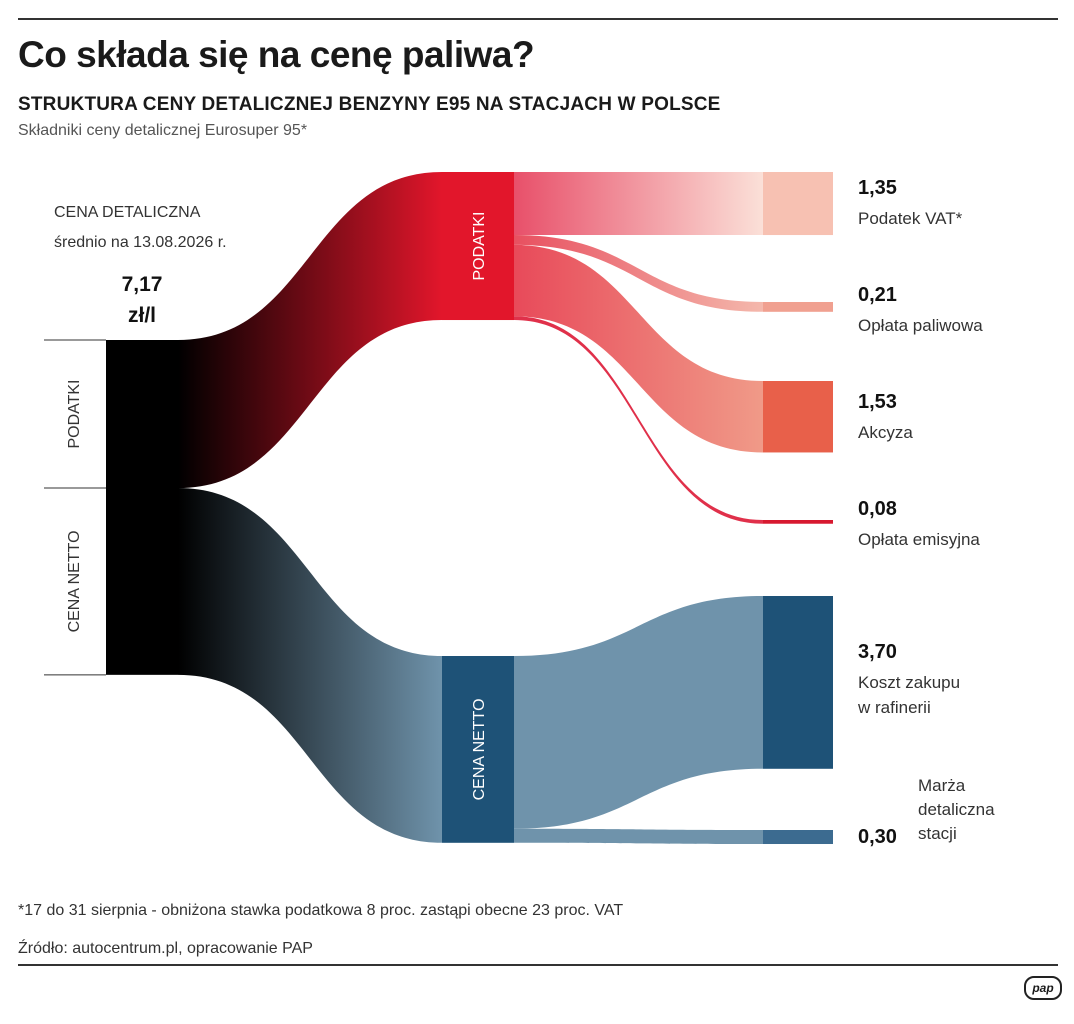  Describe the element at coordinates (877, 188) in the screenshot. I see `value-vat: 1,35` at that location.